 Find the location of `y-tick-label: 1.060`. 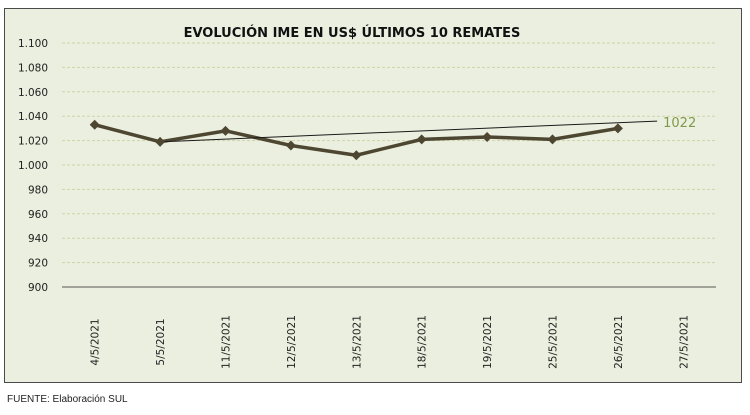

y-tick-label: 1.060 is located at coordinates (33, 93).